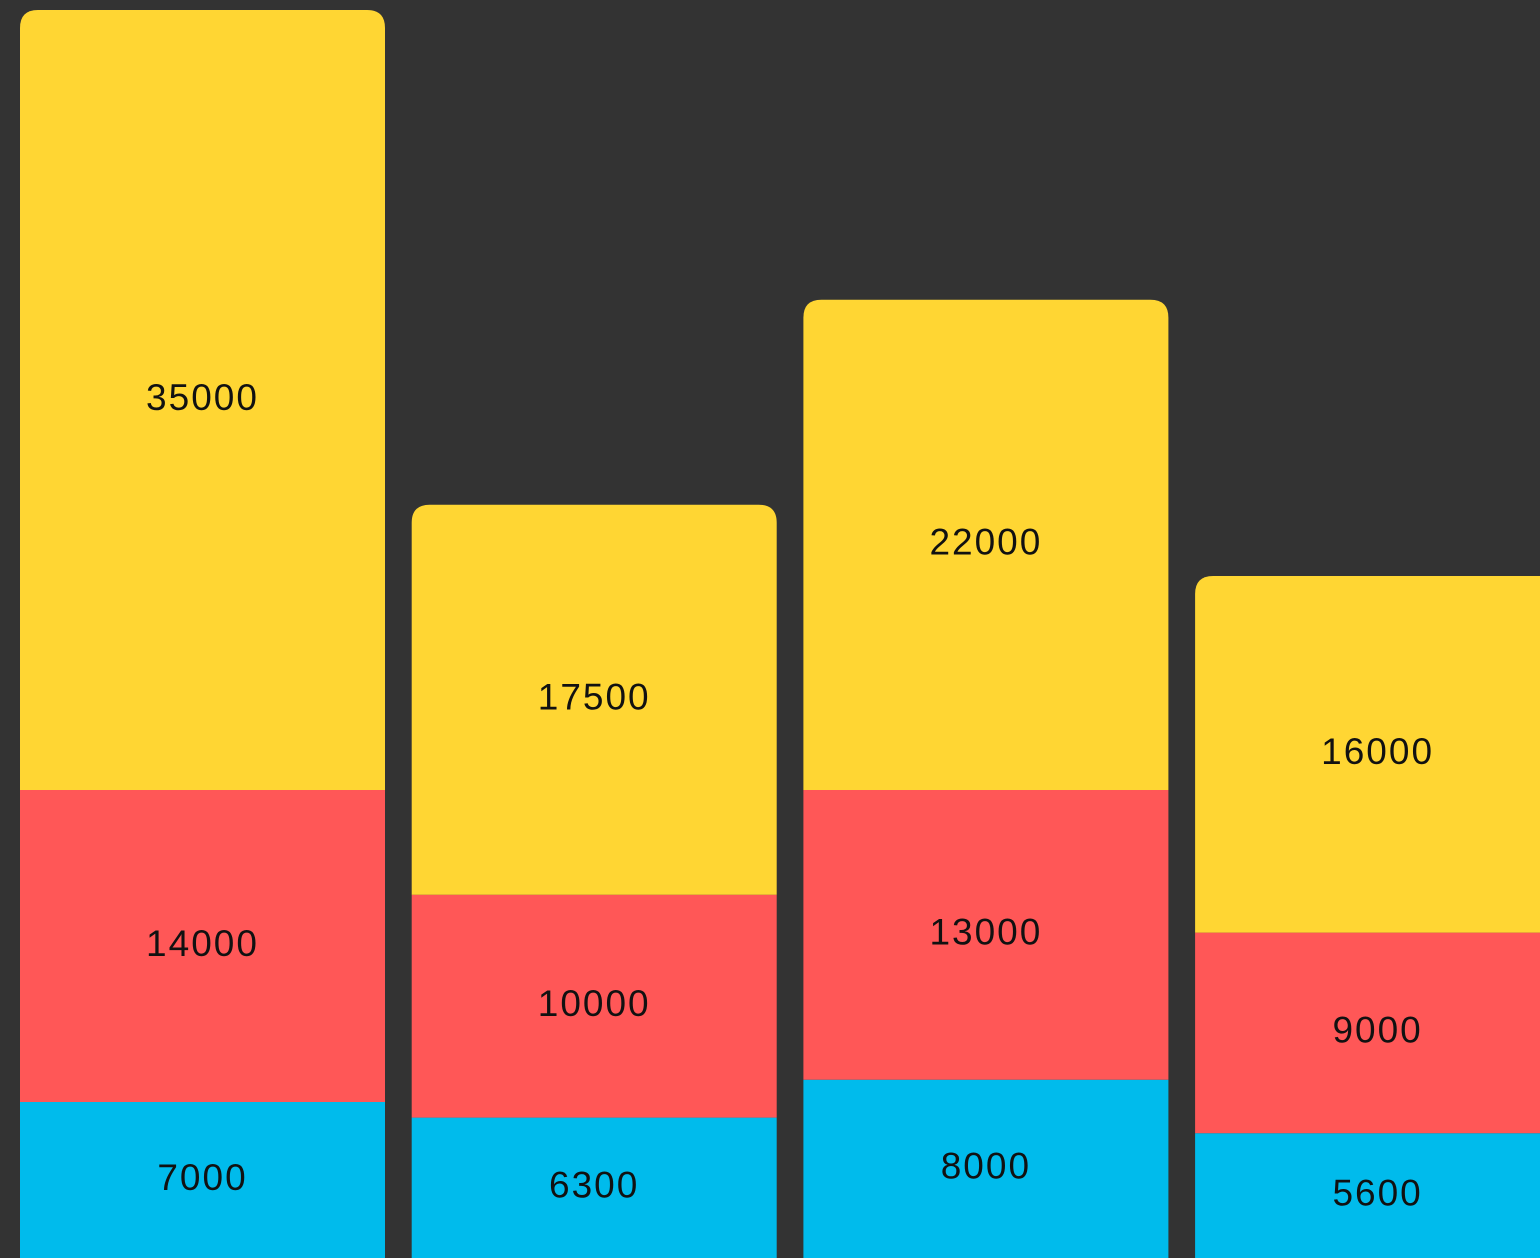 The width and height of the screenshot is (1540, 1258). I want to click on value-label: 22000, so click(985, 542).